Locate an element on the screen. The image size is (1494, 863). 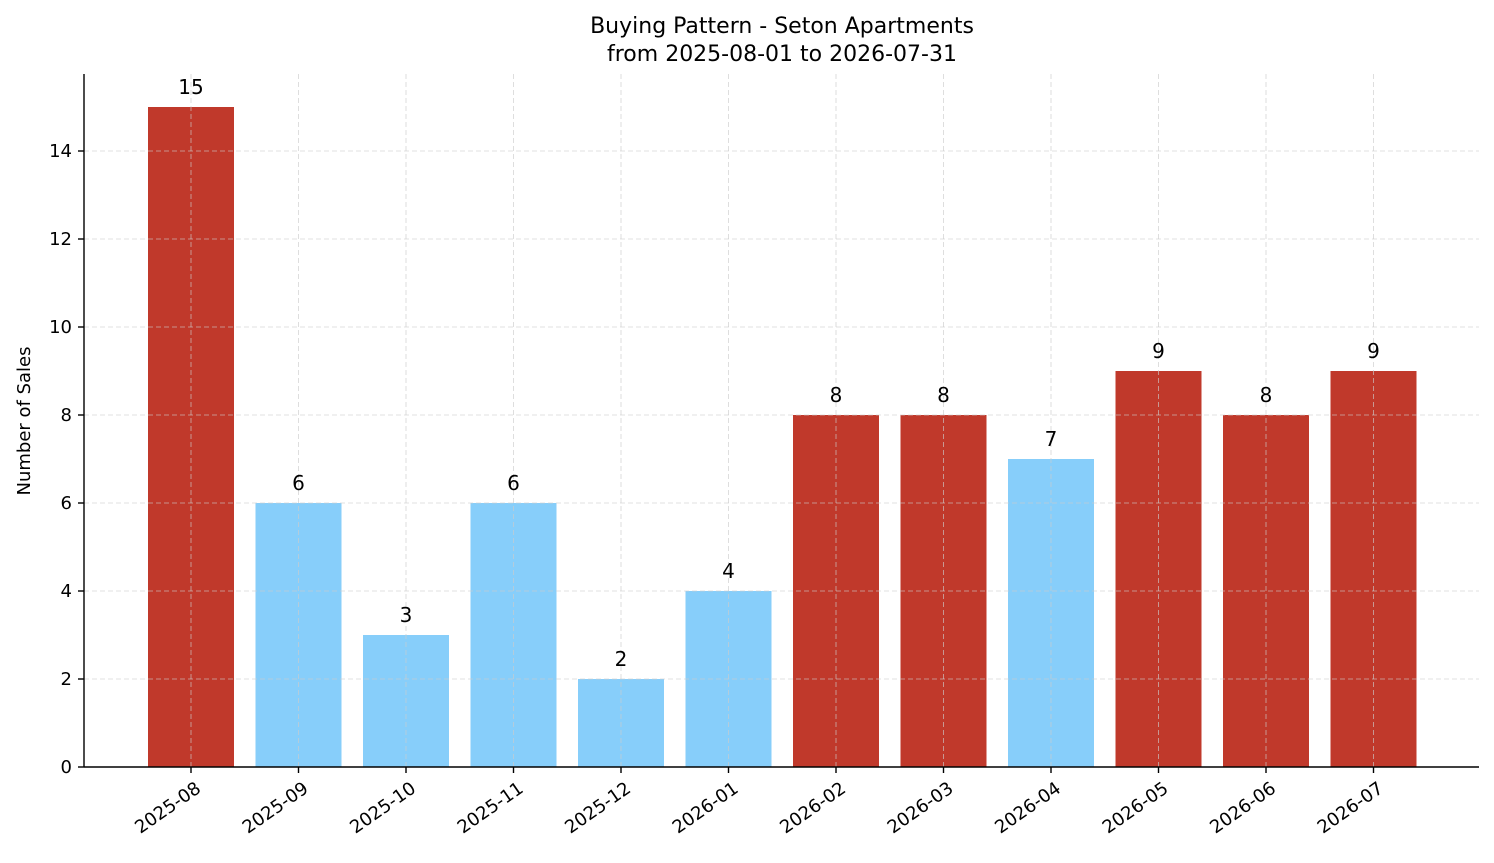
data-label-2026-04: 7 is located at coordinates (1051, 439).